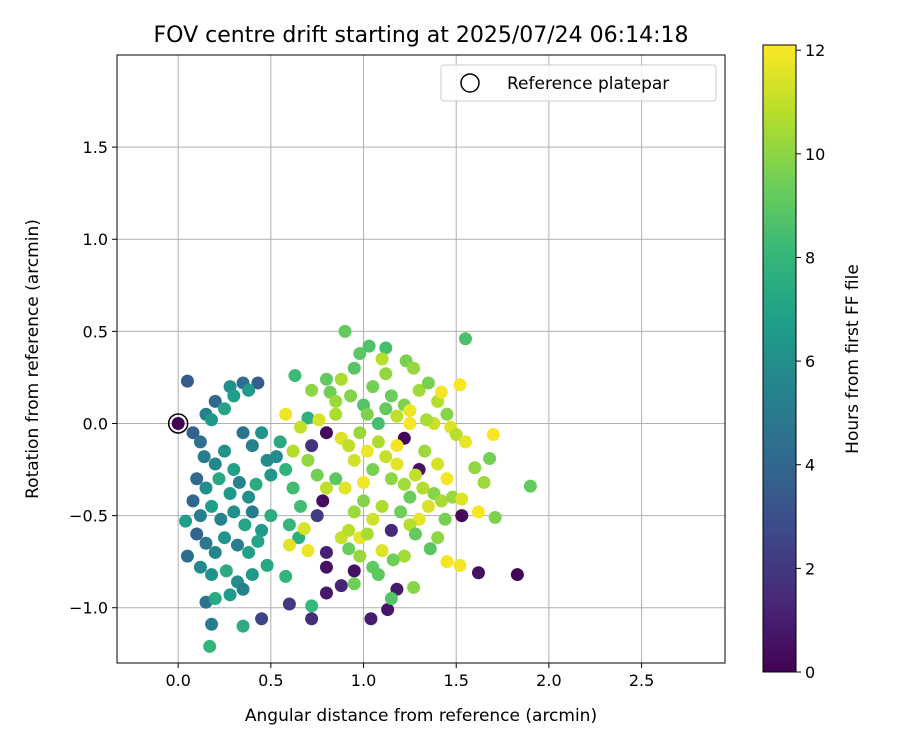  What do you see at coordinates (641, 680) in the screenshot?
I see `x-tick-label: 2.5` at bounding box center [641, 680].